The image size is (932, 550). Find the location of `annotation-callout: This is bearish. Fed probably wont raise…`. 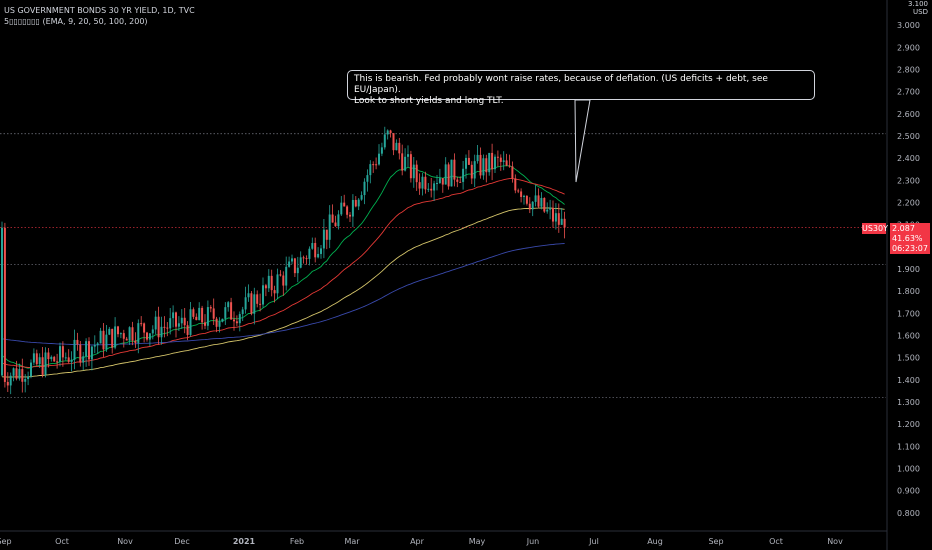

annotation-callout: This is bearish. Fed probably wont raise… is located at coordinates (581, 88).